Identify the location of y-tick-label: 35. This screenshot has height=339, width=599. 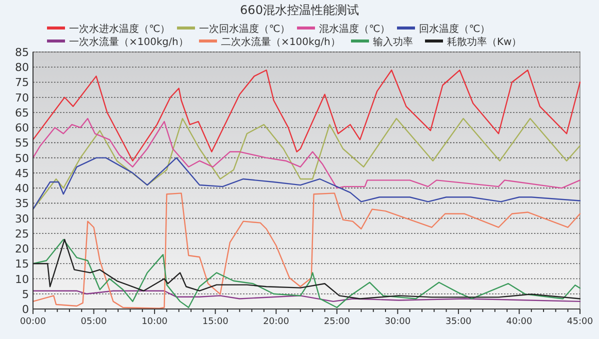
(22, 203).